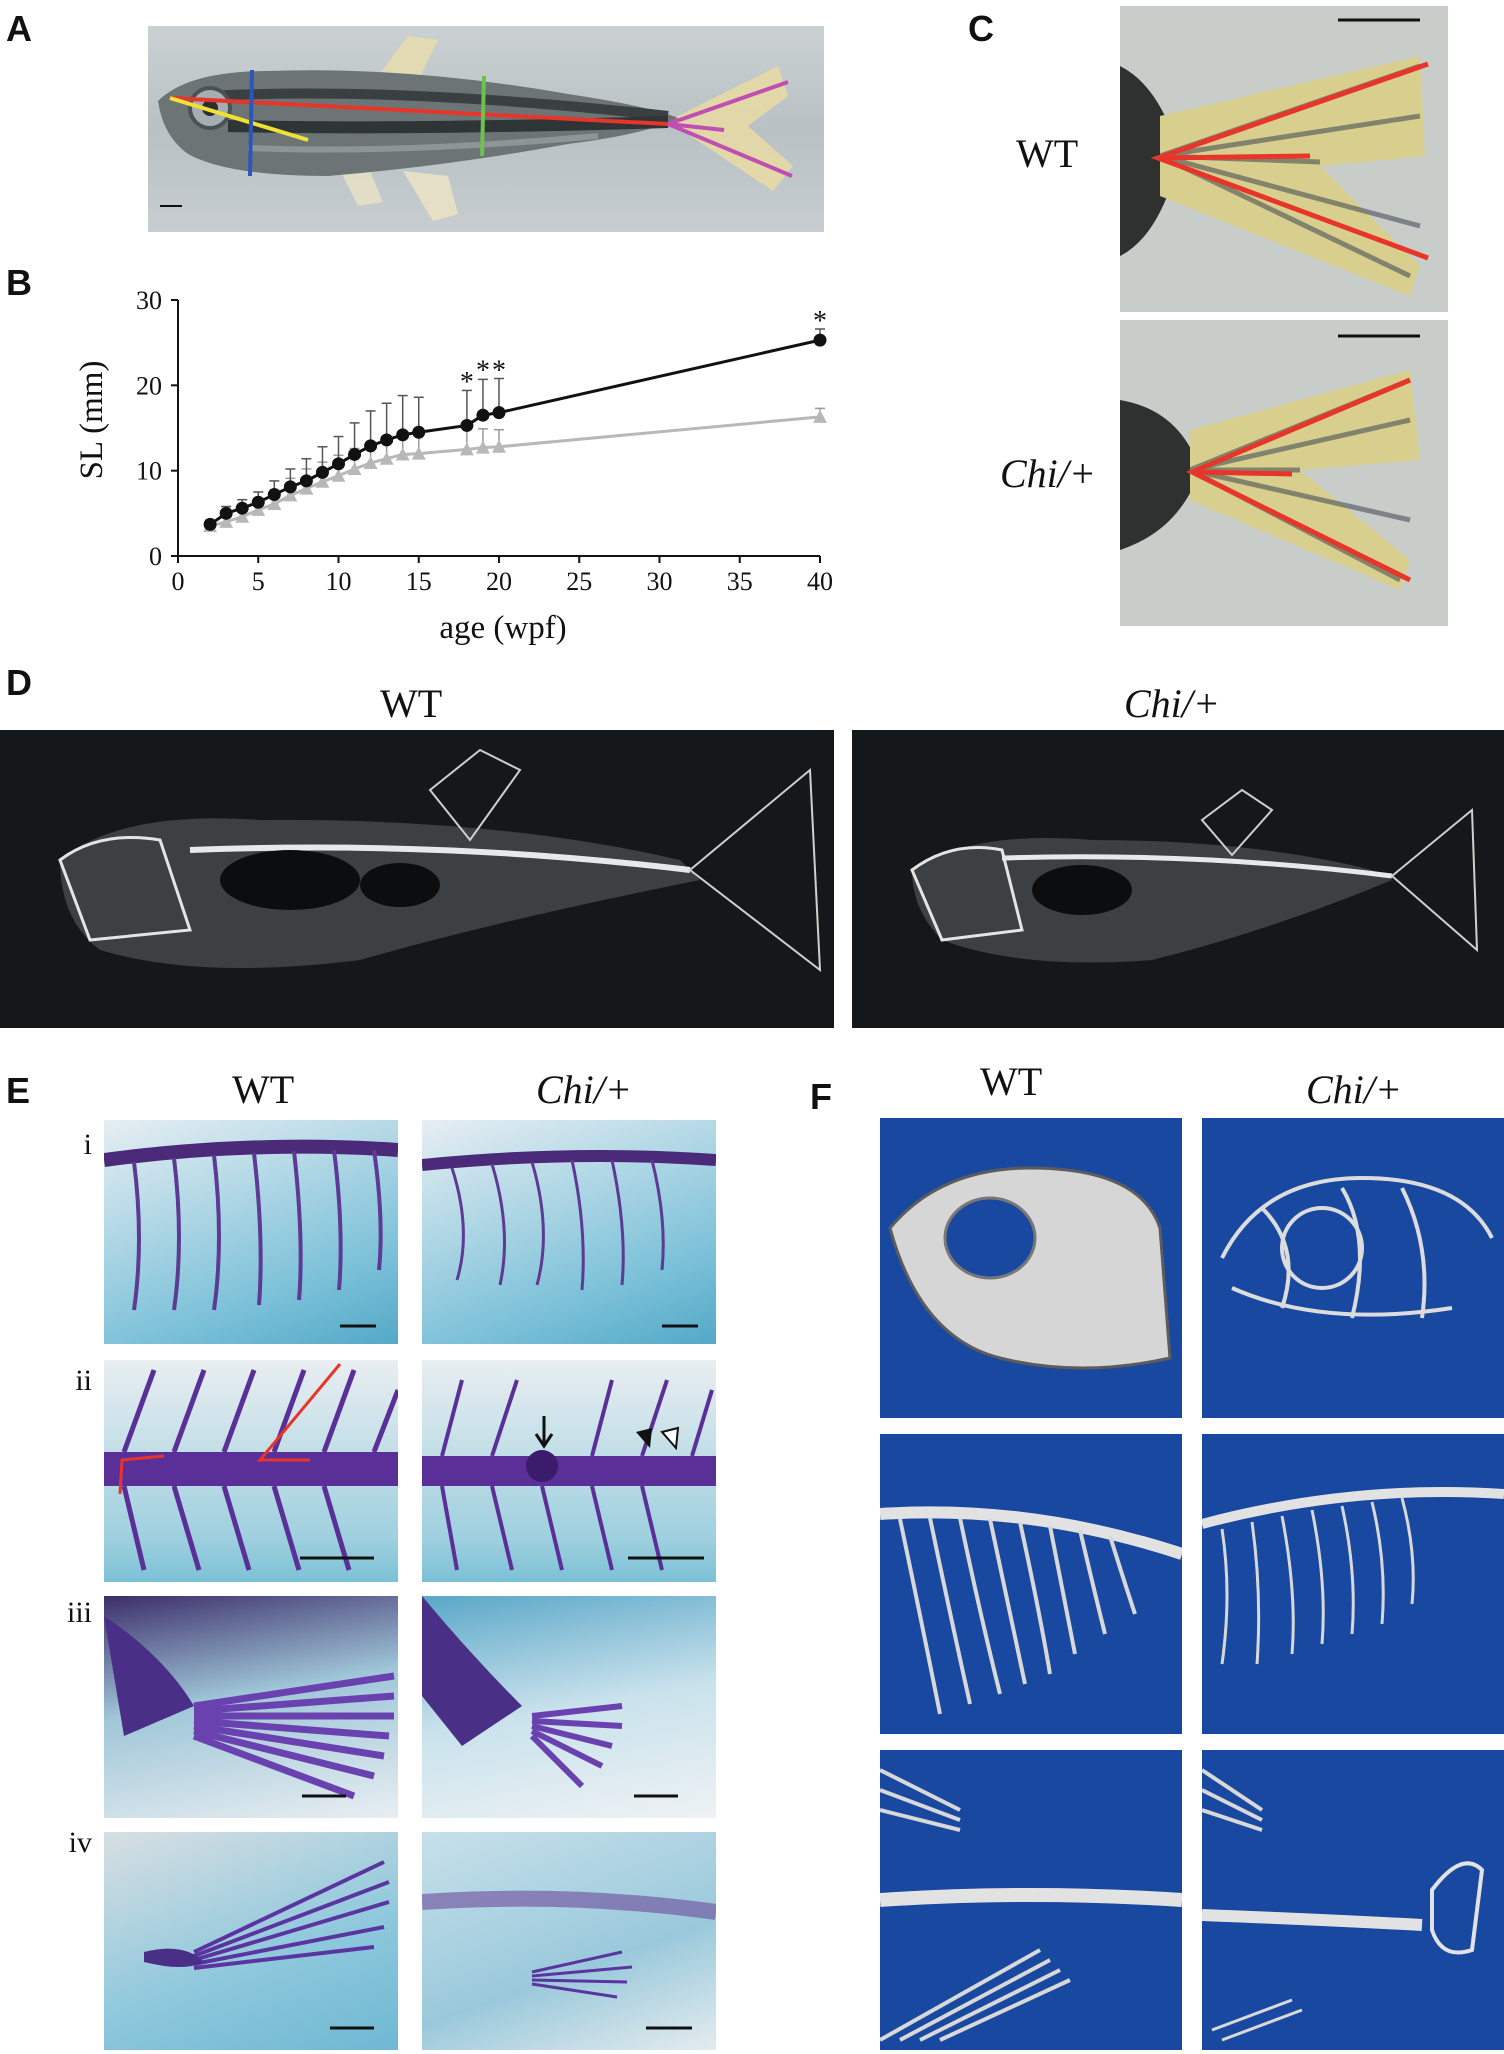 Image resolution: width=1504 pixels, height=2054 pixels. What do you see at coordinates (1353, 1508) in the screenshot?
I see `mutant-ct-spine` at bounding box center [1353, 1508].